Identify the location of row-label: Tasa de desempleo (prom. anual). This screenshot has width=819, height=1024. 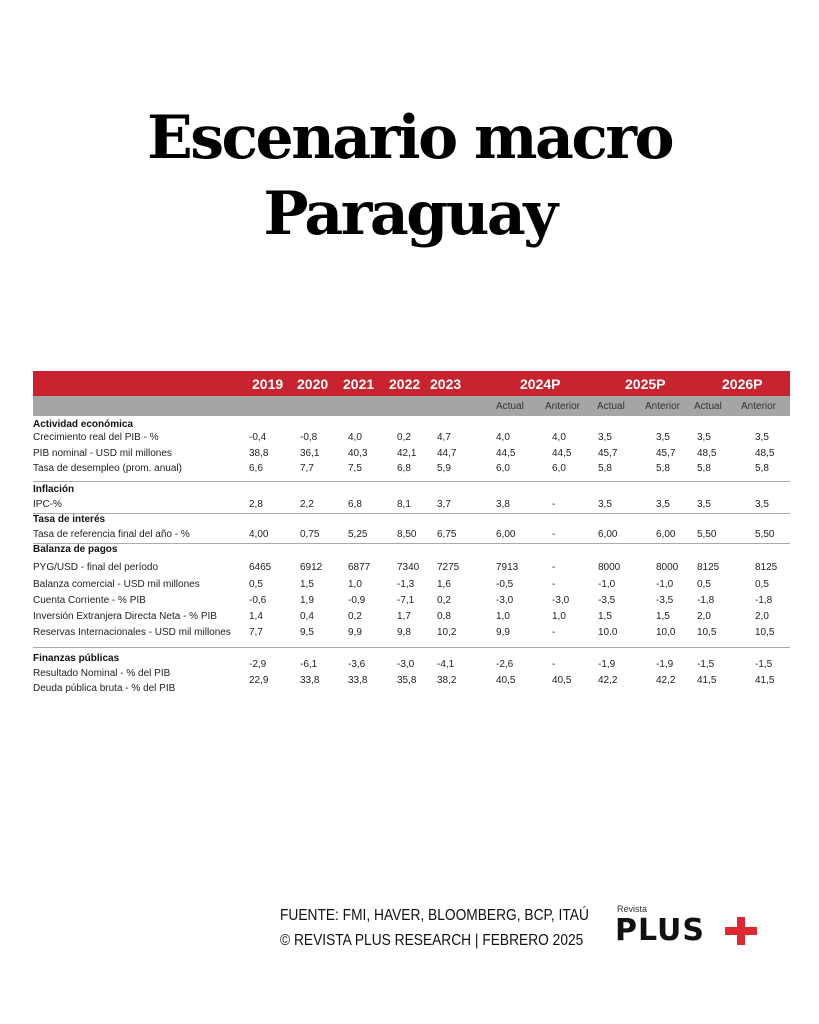
(107, 468).